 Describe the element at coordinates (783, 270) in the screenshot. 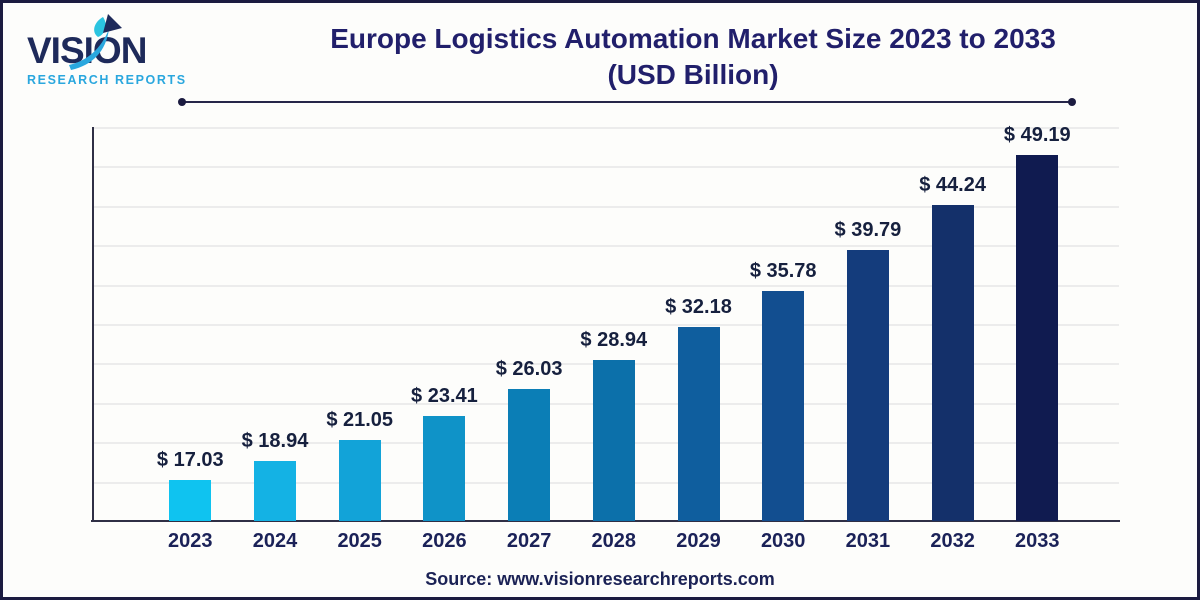

I see `bar-value-label: $ 35.78` at that location.